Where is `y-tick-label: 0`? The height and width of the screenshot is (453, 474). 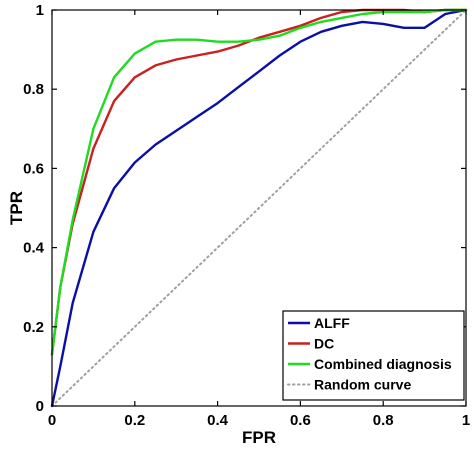
y-tick-label: 0 is located at coordinates (40, 406).